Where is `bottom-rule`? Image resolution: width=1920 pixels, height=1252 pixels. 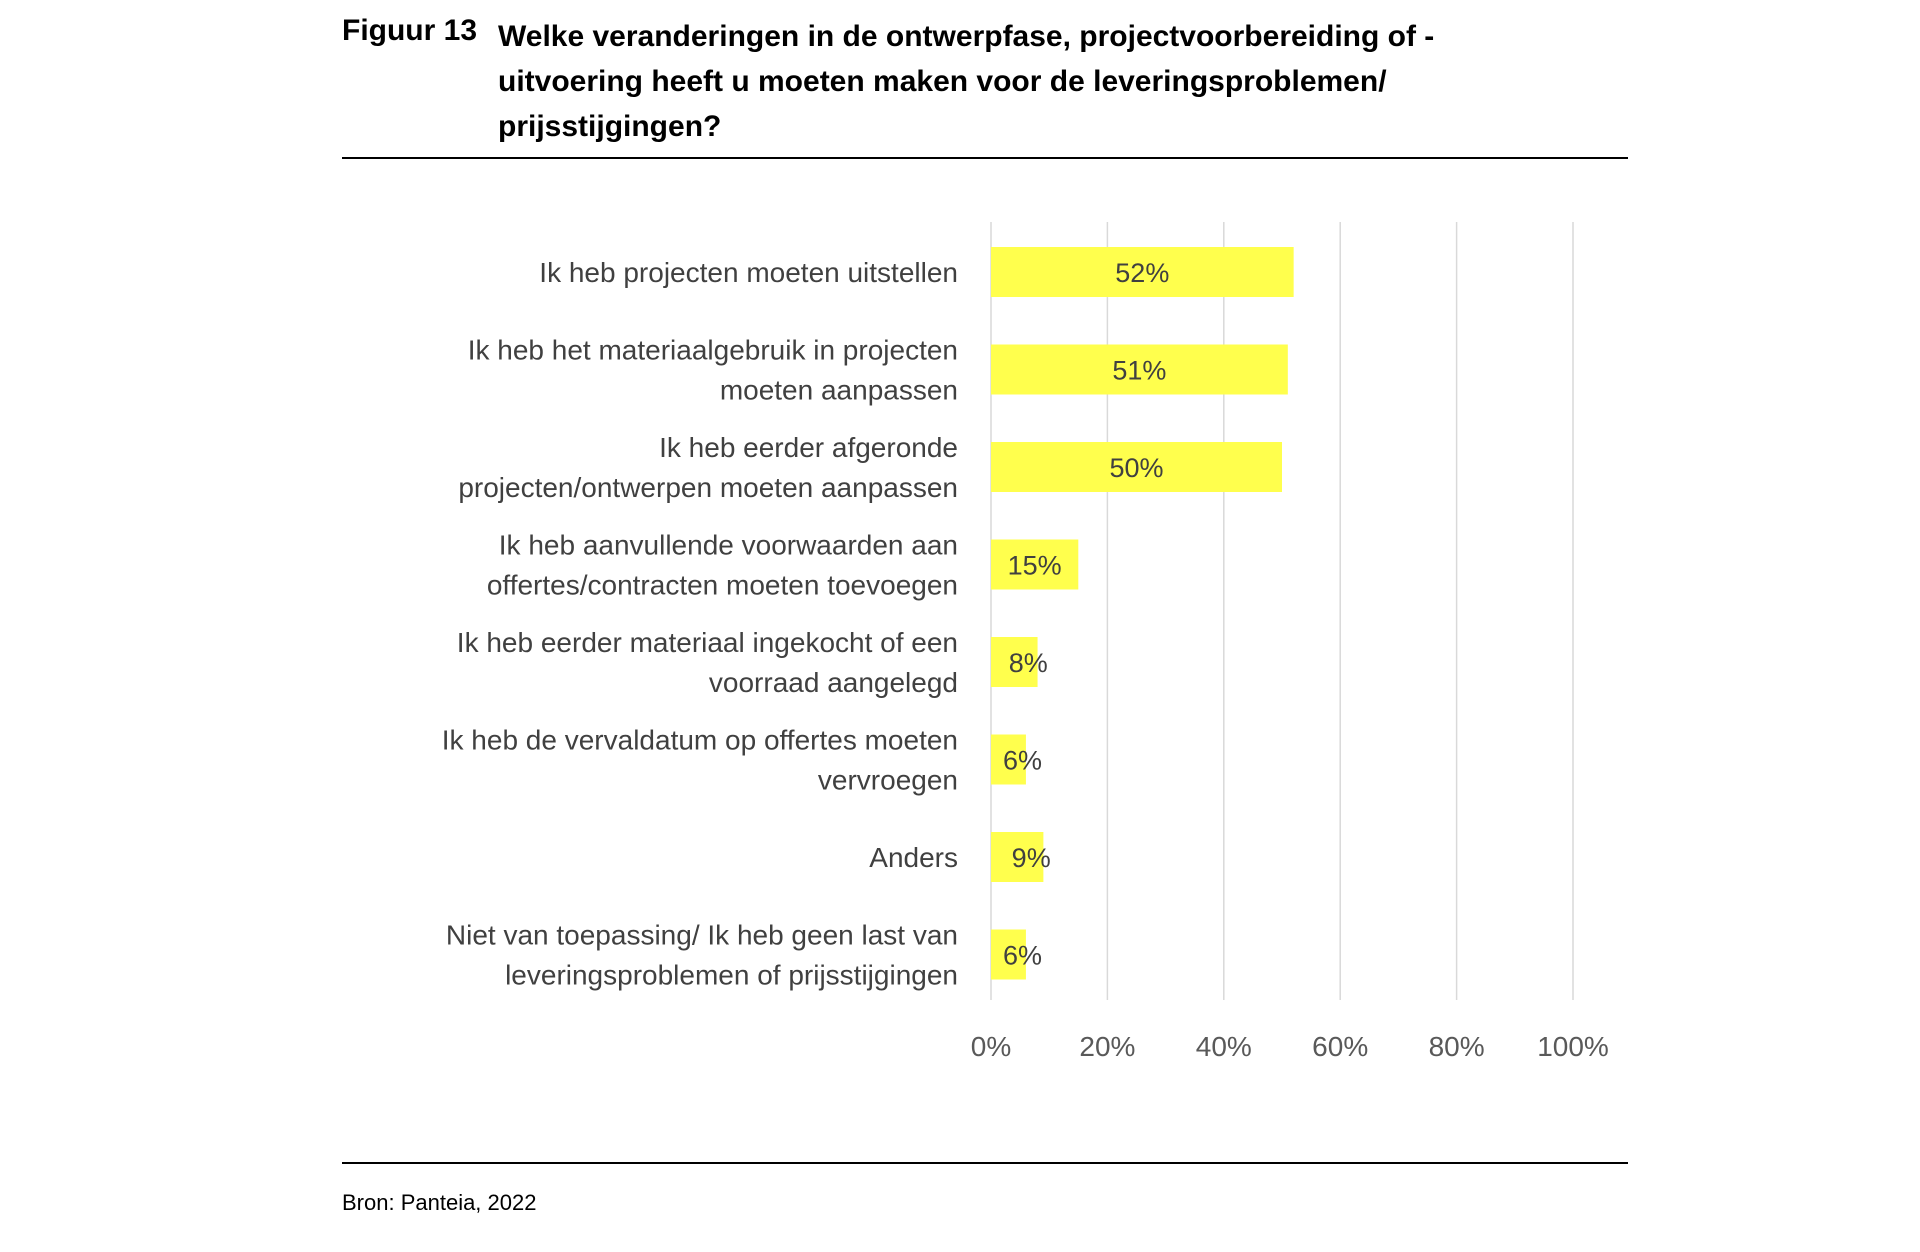
bottom-rule is located at coordinates (985, 1163).